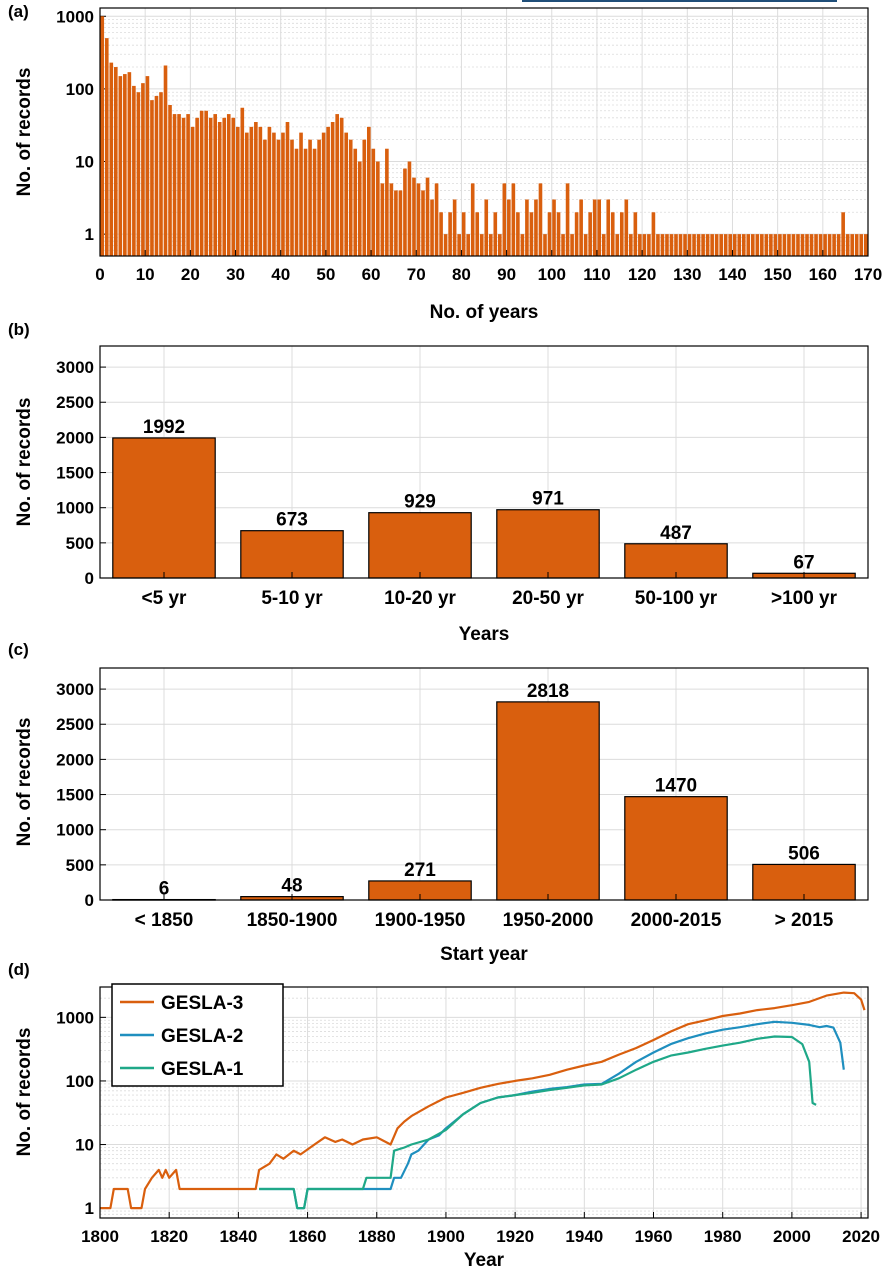  I want to click on panel-c-xtick-label: 1850-1900, so click(292, 920).